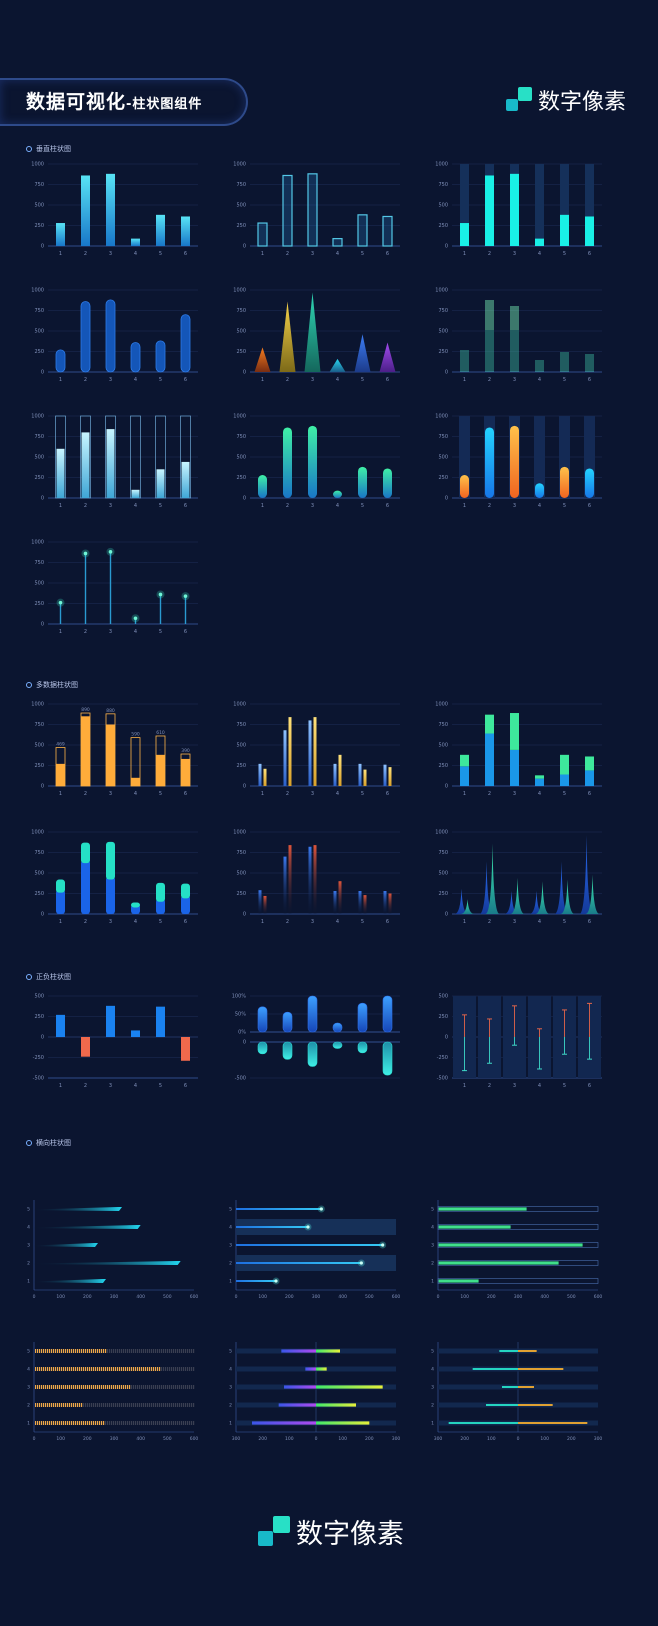 This screenshot has height=1626, width=658. What do you see at coordinates (112, 1250) in the screenshot?
I see `chart-h1: 0 100 200 300 400 500 600 1 2 3 4 5` at bounding box center [112, 1250].